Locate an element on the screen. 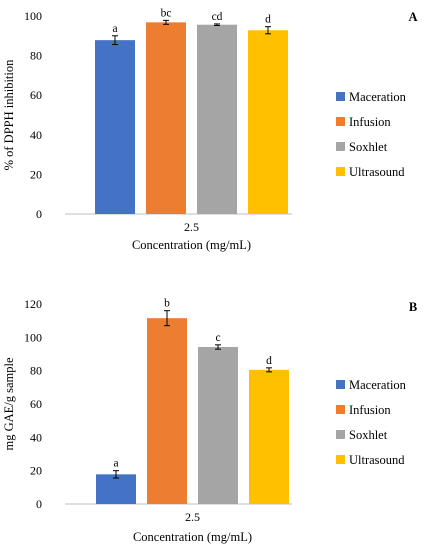  significance-label: c is located at coordinates (217, 338).